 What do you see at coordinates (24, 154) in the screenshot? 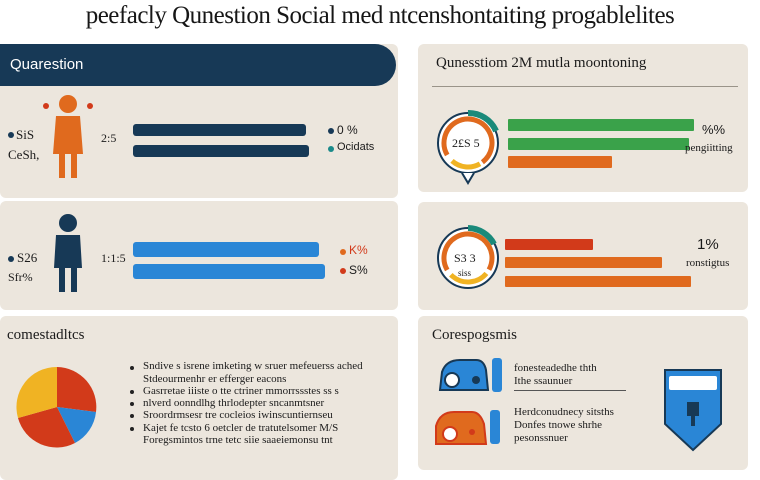
I see `row1-label-b: CeSh,` at bounding box center [24, 154].